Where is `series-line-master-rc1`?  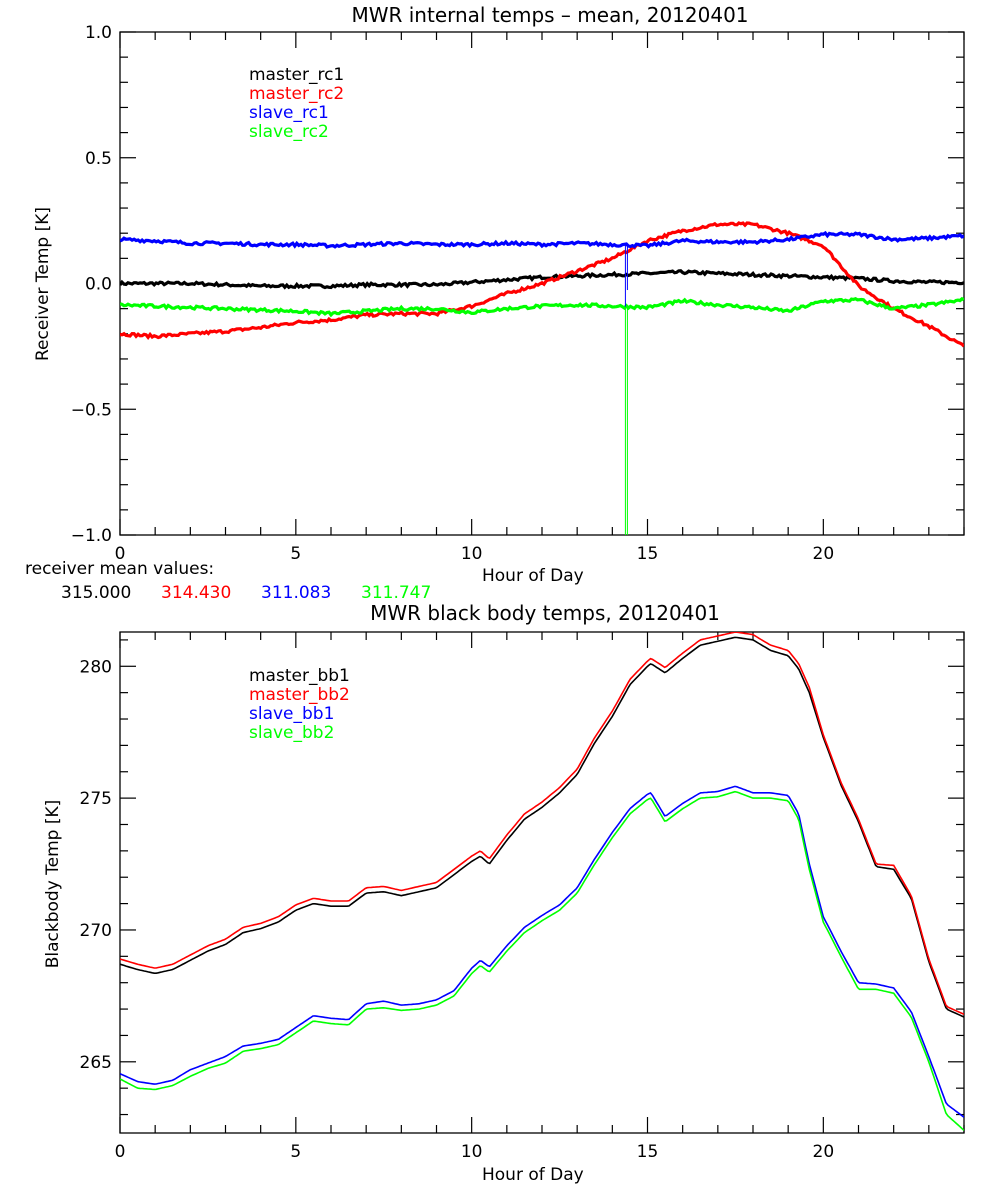 series-line-master-rc1 is located at coordinates (542, 279).